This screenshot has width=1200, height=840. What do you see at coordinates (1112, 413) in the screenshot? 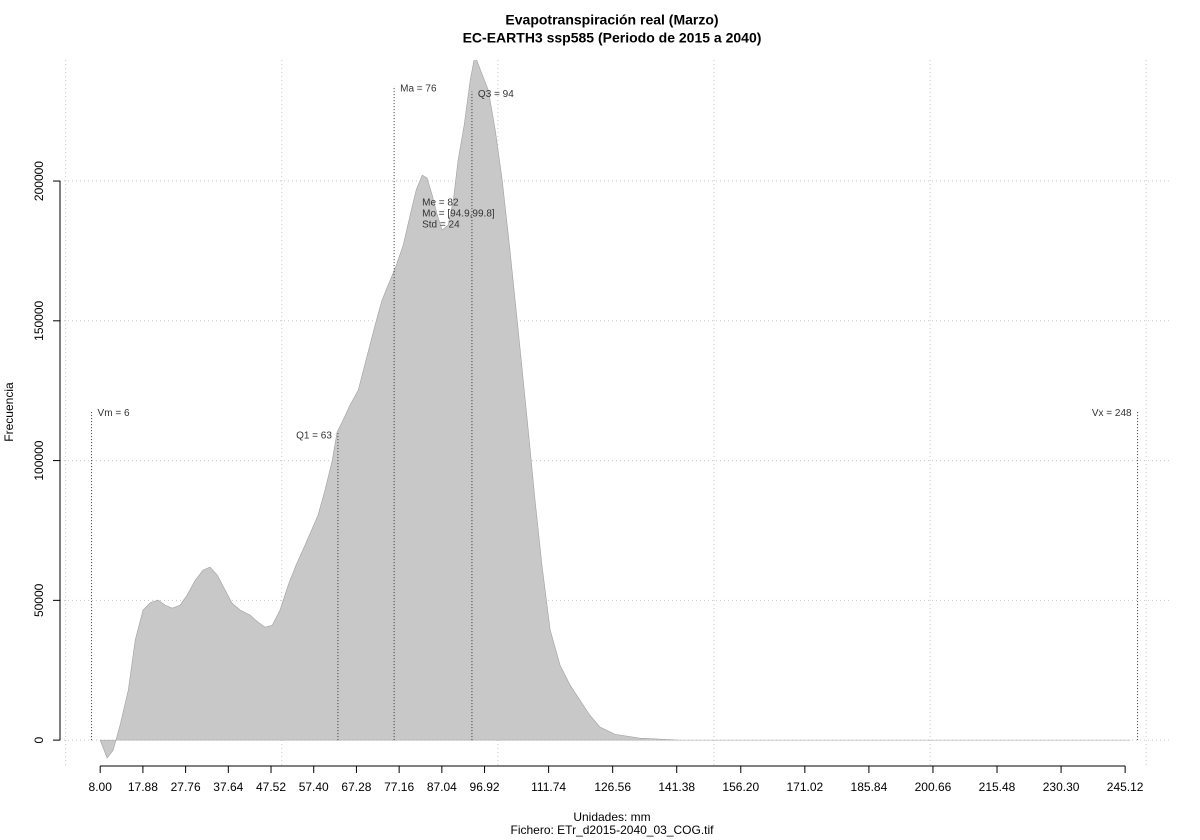
I see `marker-label: Vx = 248` at bounding box center [1112, 413].